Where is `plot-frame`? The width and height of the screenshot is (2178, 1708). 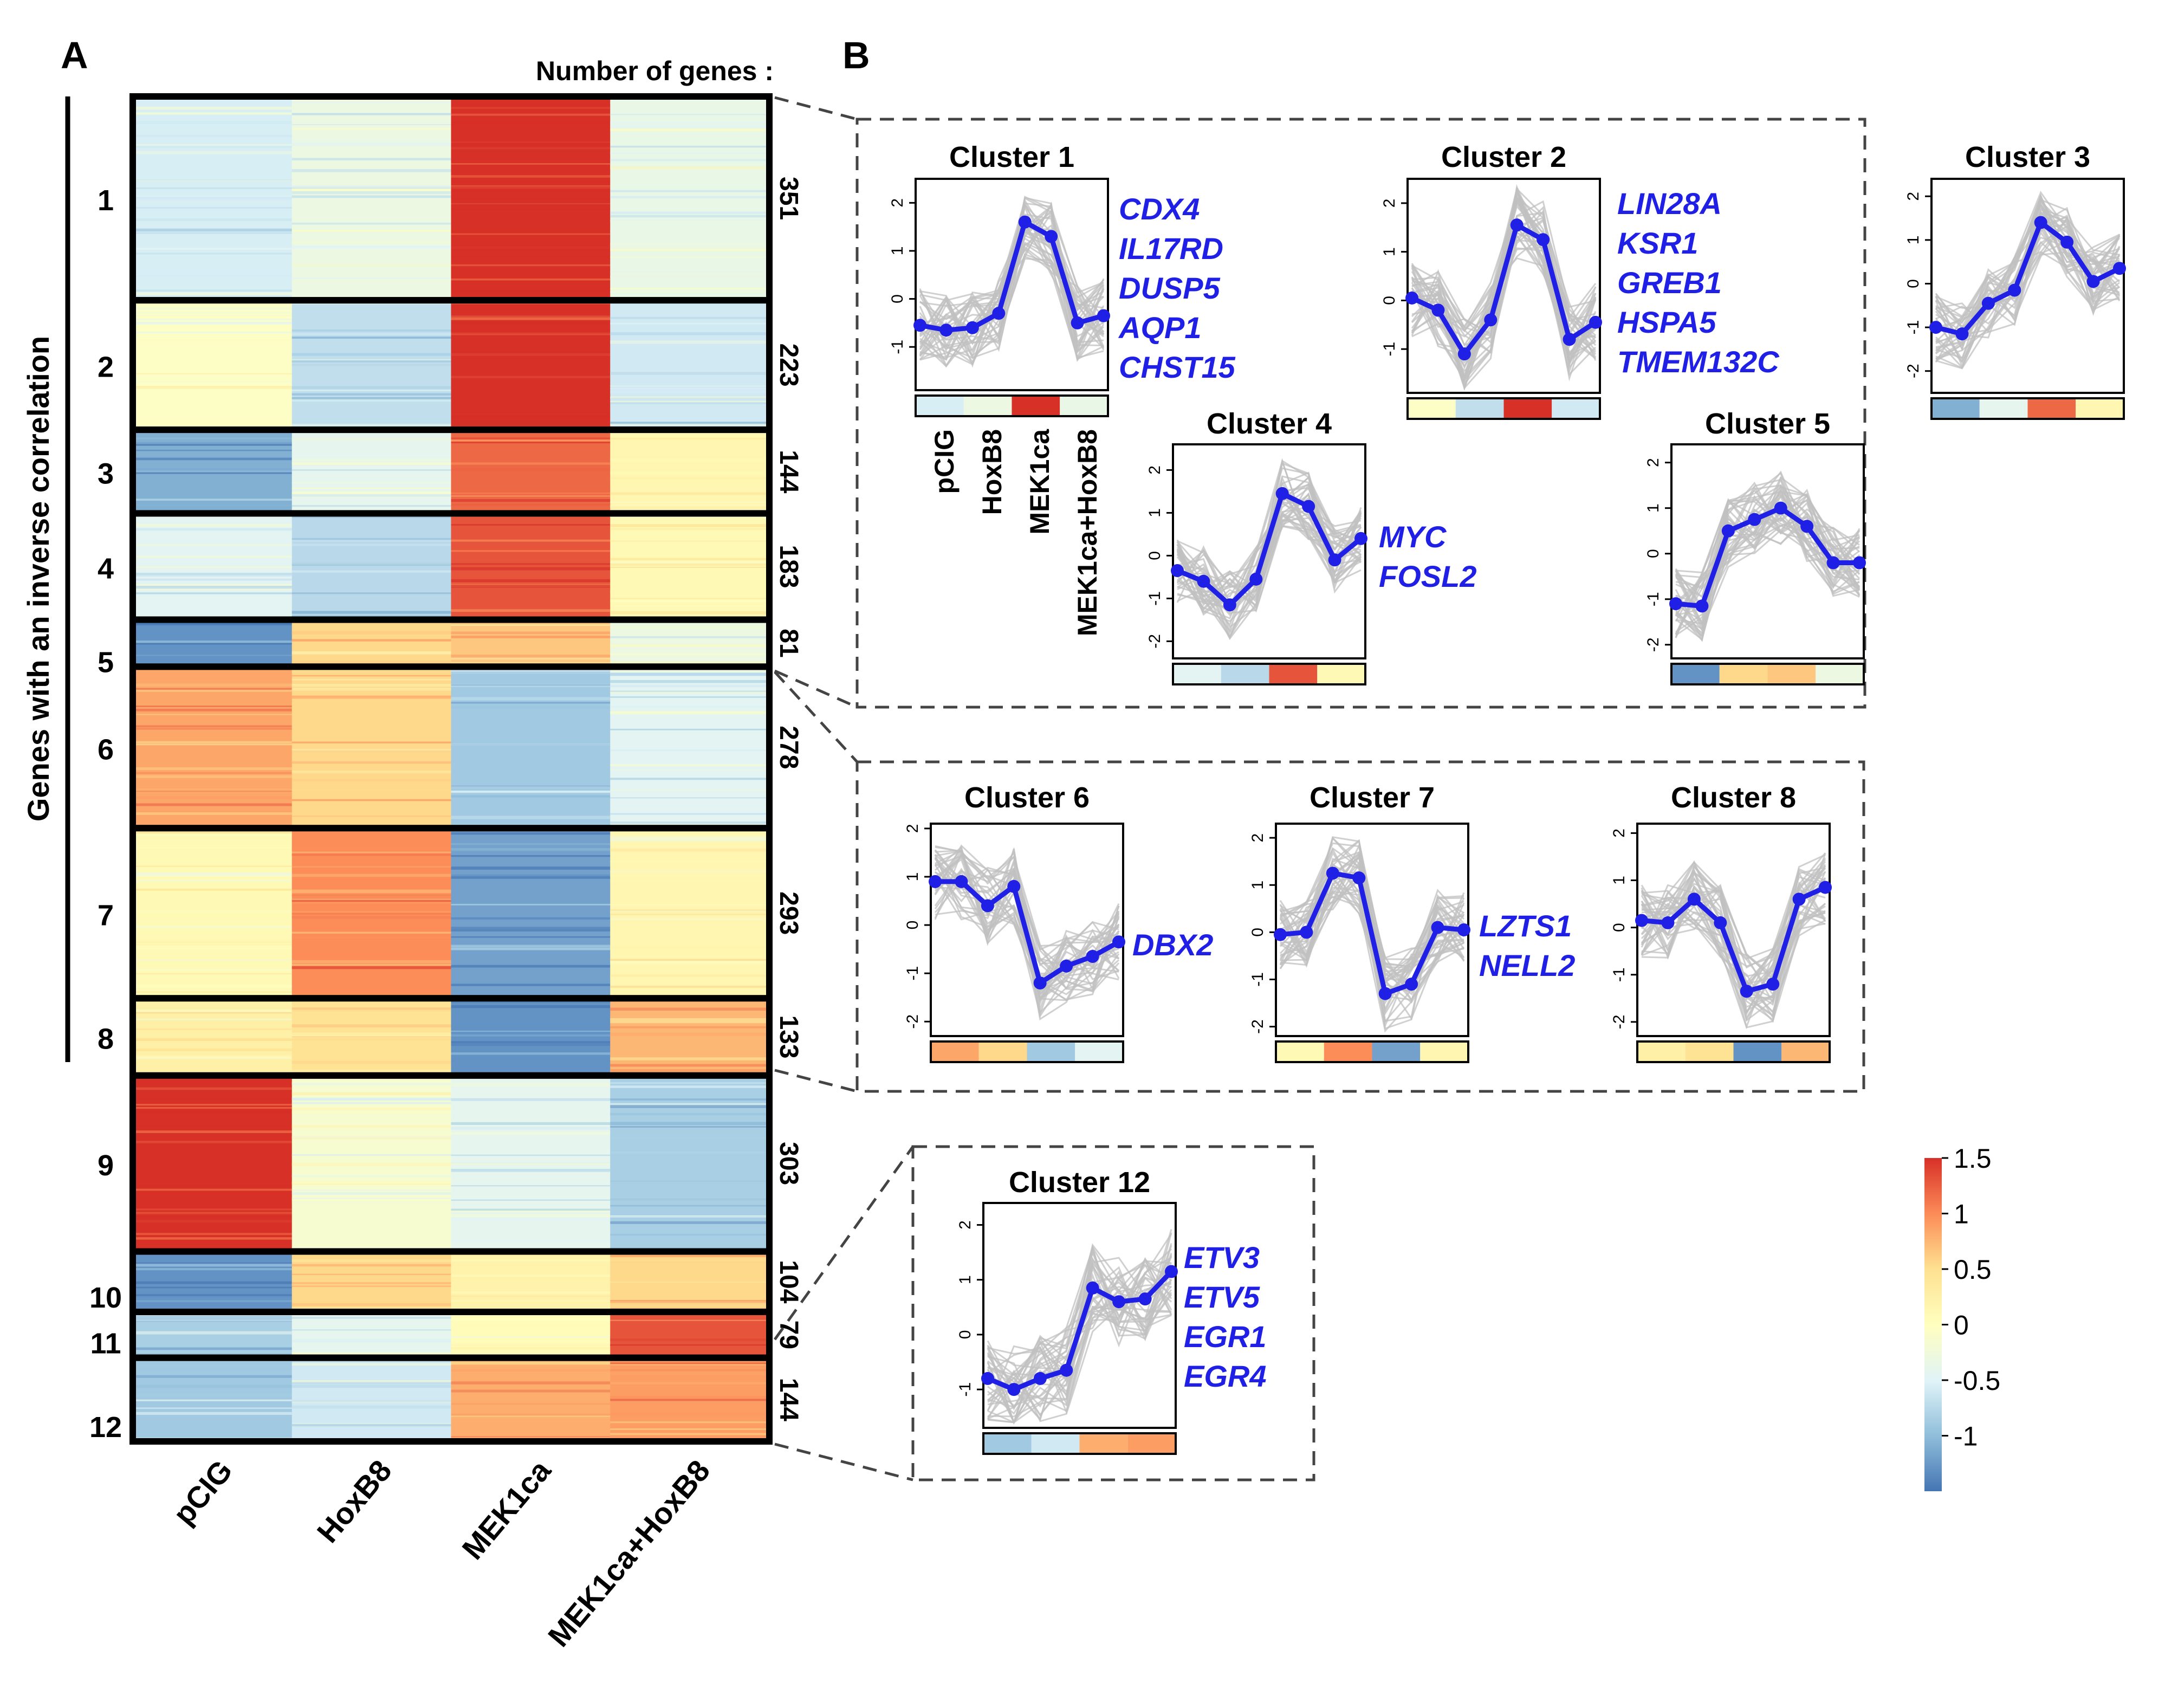 plot-frame is located at coordinates (1503, 286).